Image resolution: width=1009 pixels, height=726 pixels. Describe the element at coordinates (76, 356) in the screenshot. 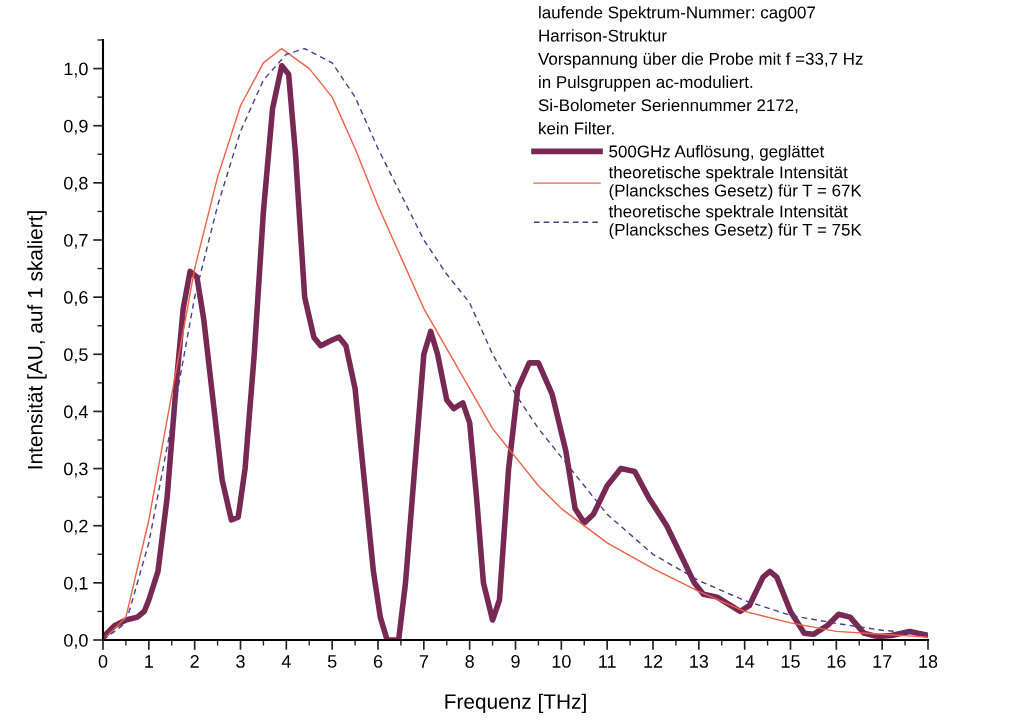

I see `y-tick-label: 0,5` at that location.